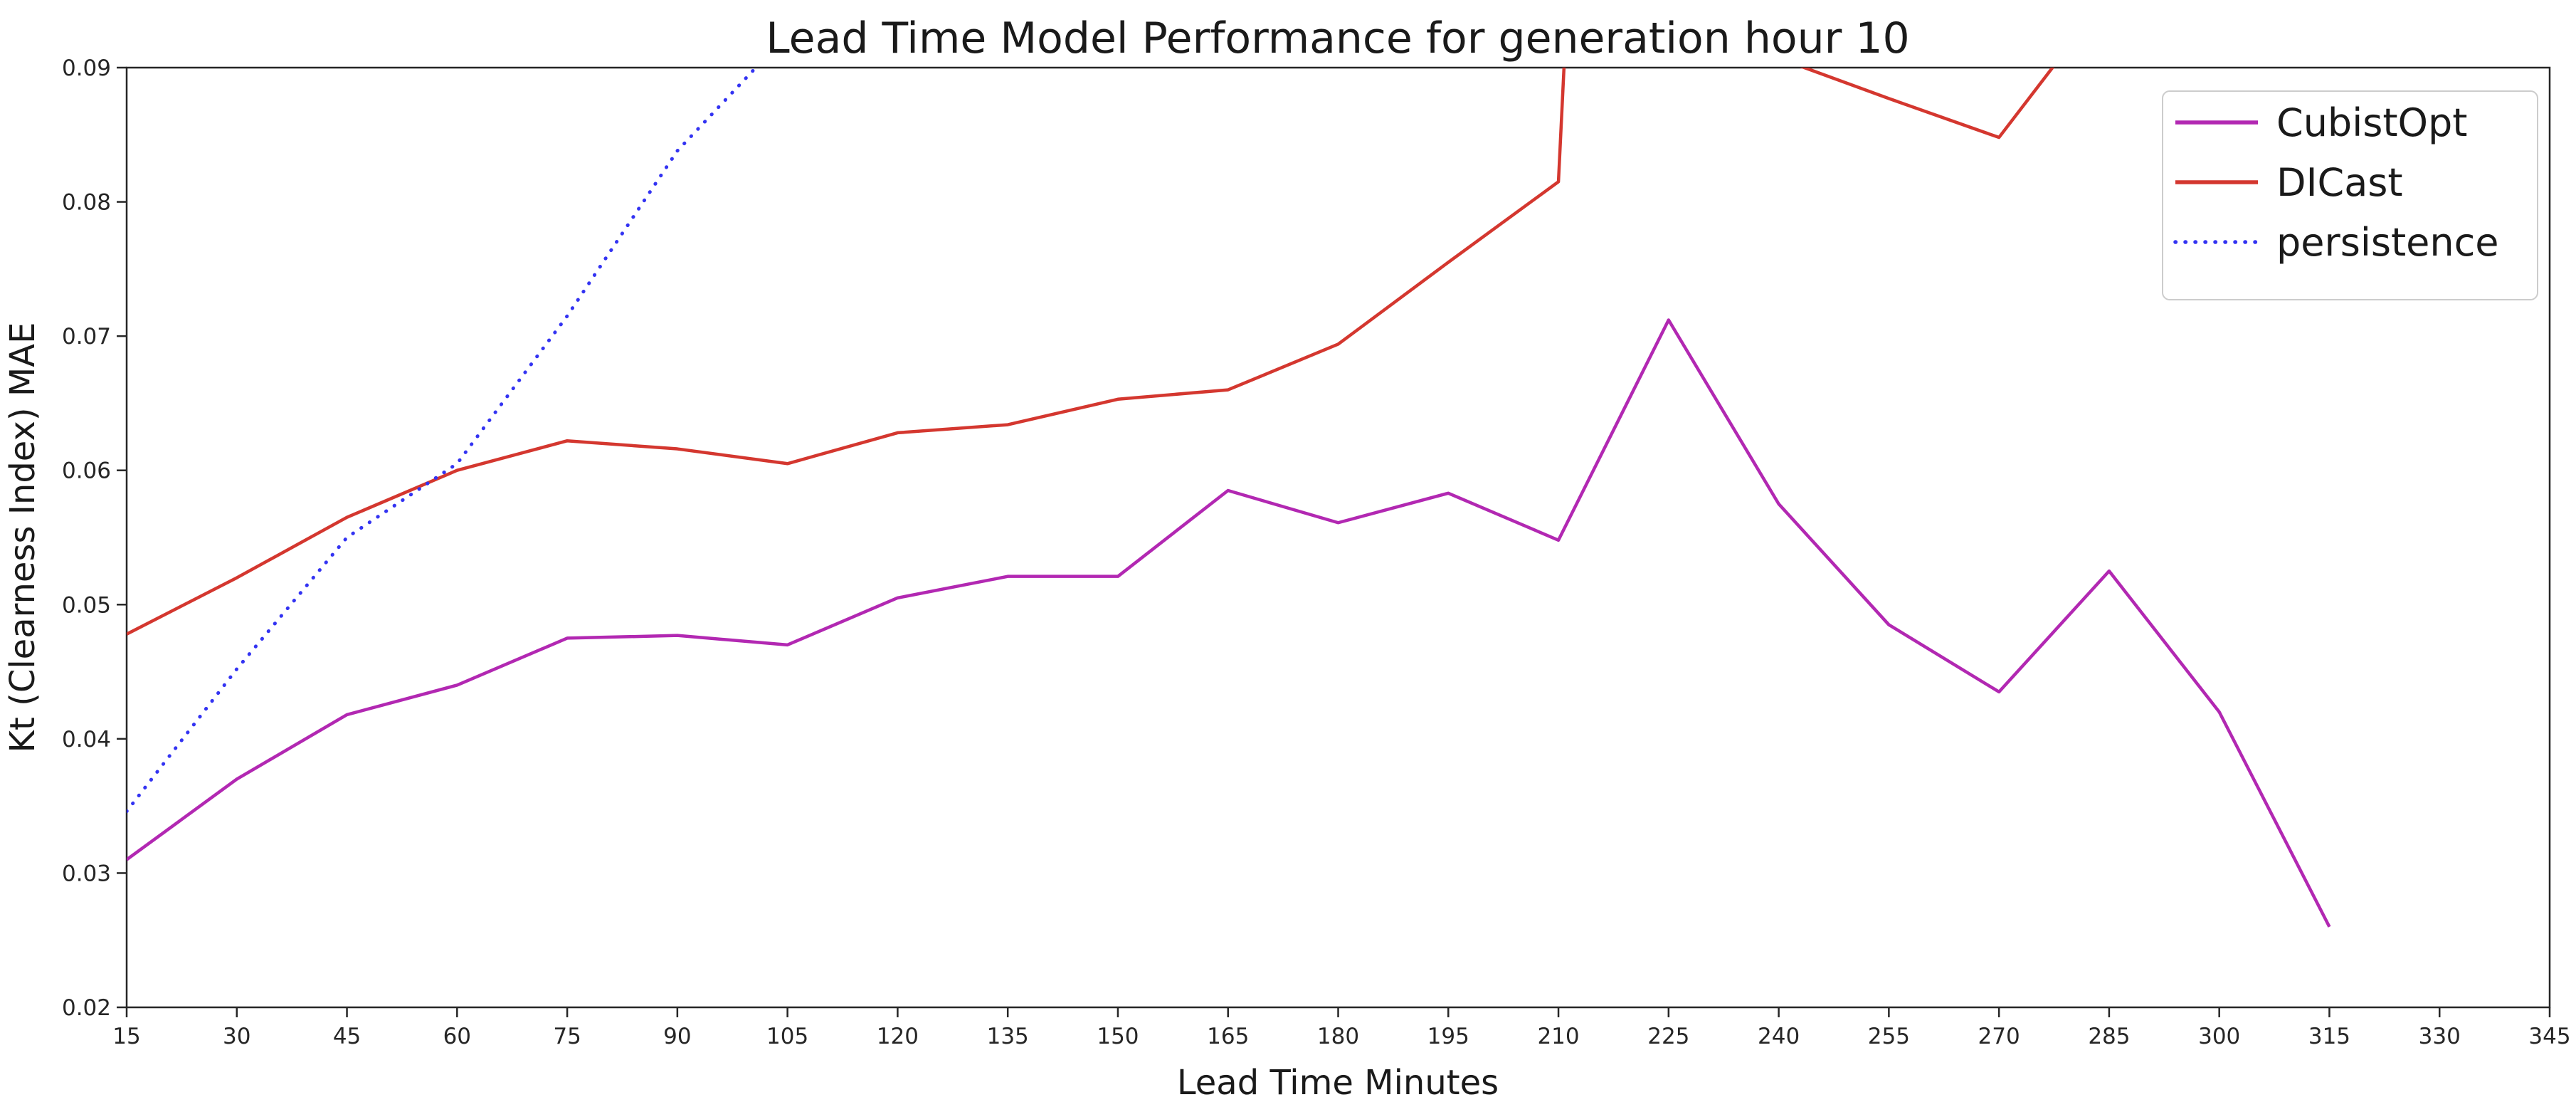 The image size is (2576, 1107). I want to click on y-axis-ticks: 0.02 0.03 0.04 0.05 0.06 0.07 0.08 0.09, so click(94, 538).